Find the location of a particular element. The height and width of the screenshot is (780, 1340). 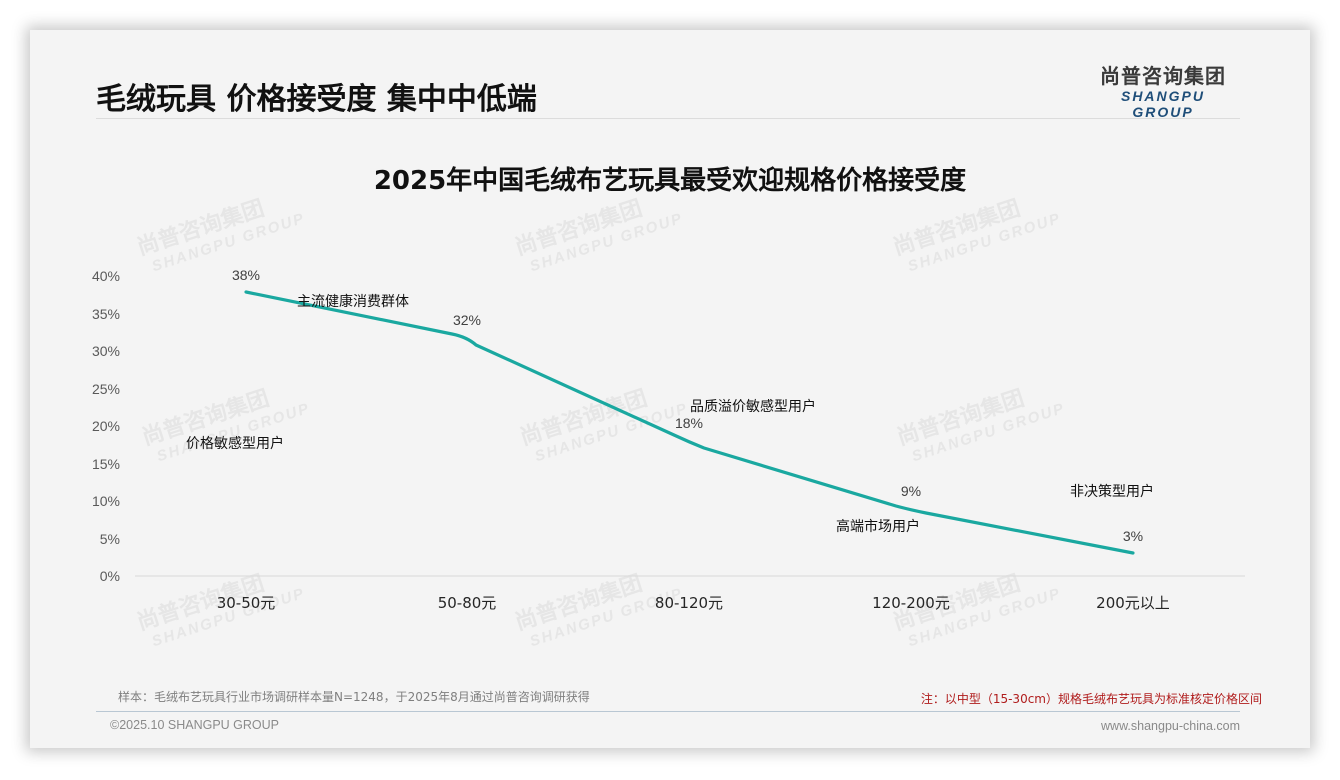

data-label: 3% is located at coordinates (1133, 536).